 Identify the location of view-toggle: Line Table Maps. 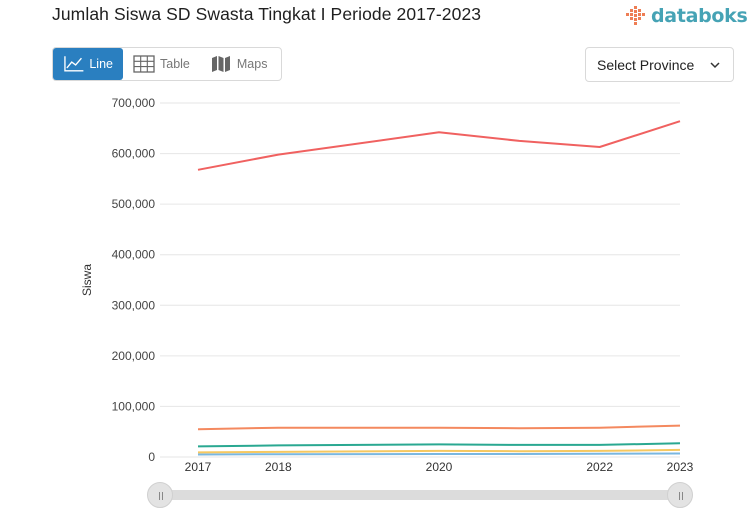
(167, 64).